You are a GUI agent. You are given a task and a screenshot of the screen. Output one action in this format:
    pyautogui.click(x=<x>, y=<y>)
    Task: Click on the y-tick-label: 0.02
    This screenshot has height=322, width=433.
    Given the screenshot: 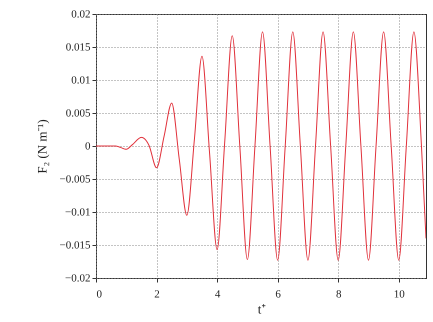 What is the action you would take?
    pyautogui.click(x=80, y=14)
    